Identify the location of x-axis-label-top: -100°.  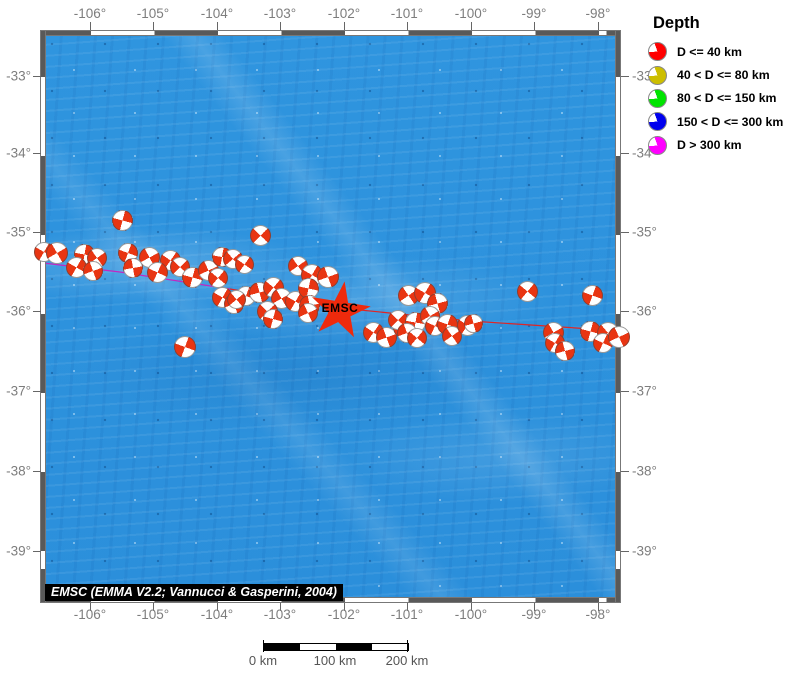
(471, 13).